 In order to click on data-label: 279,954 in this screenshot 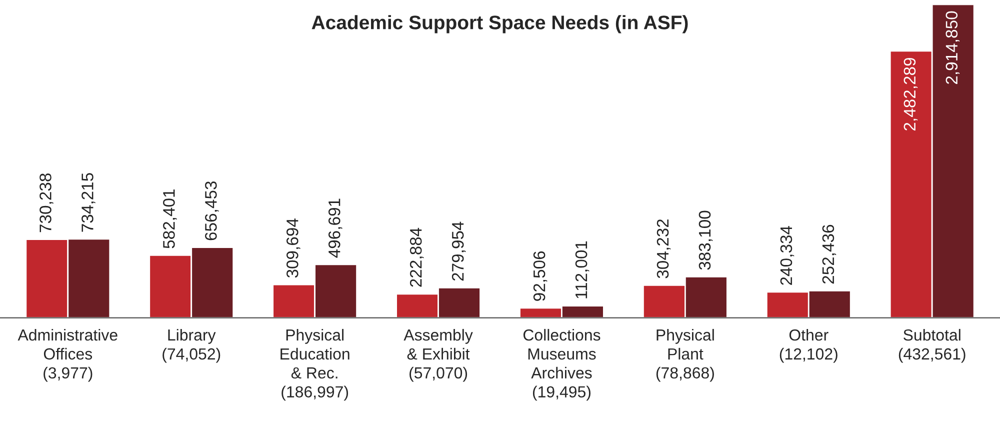, I will do `click(459, 251)`.